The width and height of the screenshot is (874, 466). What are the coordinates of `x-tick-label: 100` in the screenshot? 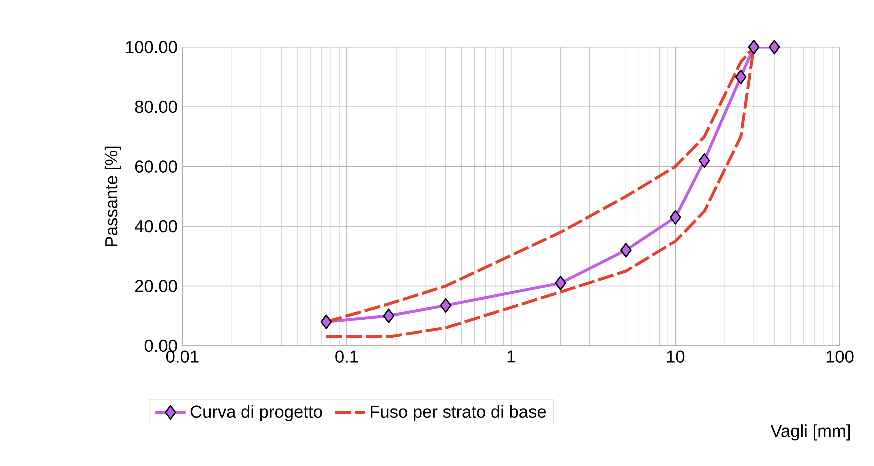 It's located at (840, 356).